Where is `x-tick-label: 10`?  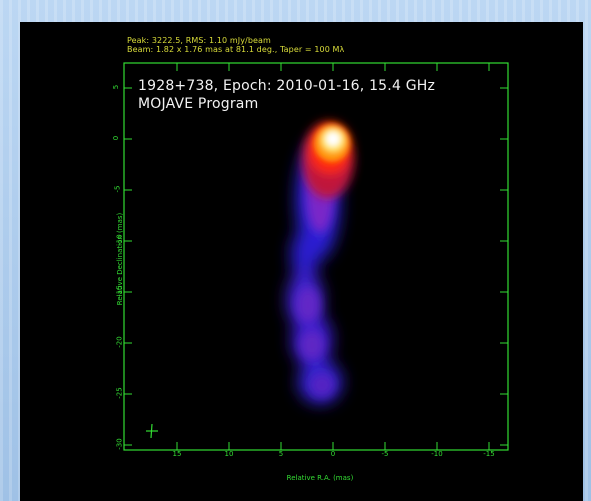
x-tick-label: 10 is located at coordinates (229, 454).